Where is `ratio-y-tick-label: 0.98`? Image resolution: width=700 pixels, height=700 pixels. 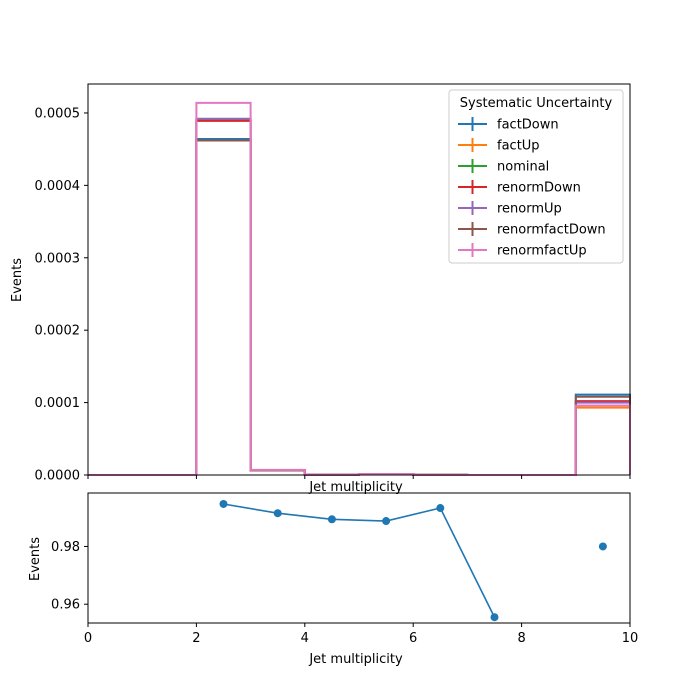 ratio-y-tick-label: 0.98 is located at coordinates (65, 547).